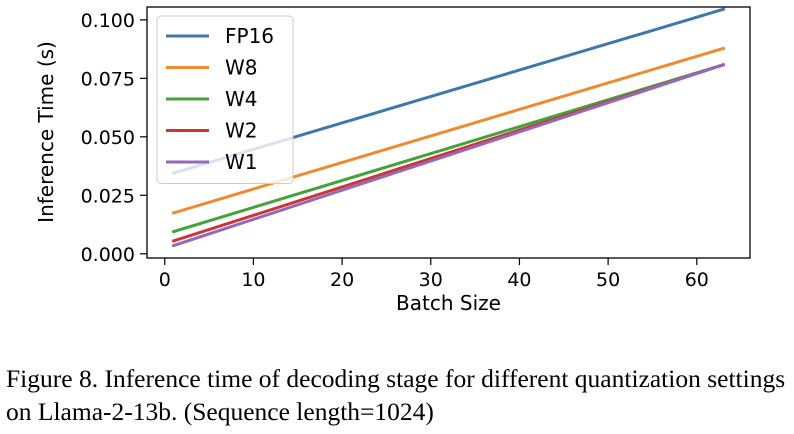  What do you see at coordinates (46, 132) in the screenshot?
I see `y-axis-label: Inference Time (s)` at bounding box center [46, 132].